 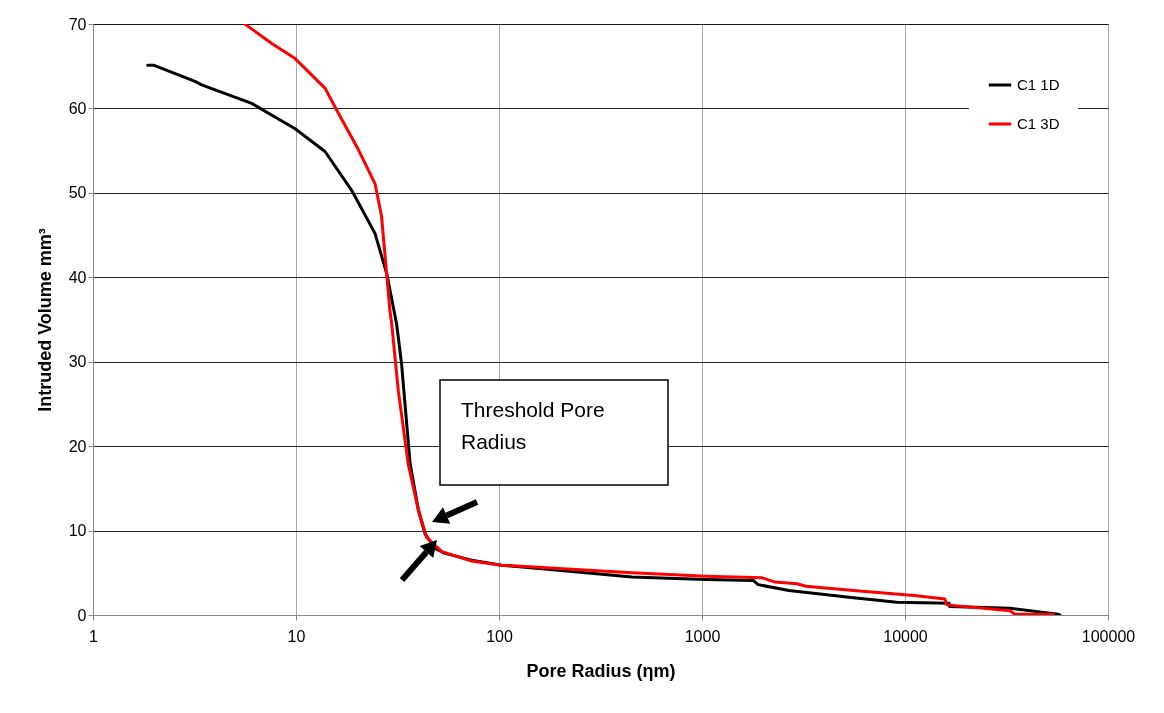 What do you see at coordinates (94, 636) in the screenshot?
I see `x-tick-label: 1` at bounding box center [94, 636].